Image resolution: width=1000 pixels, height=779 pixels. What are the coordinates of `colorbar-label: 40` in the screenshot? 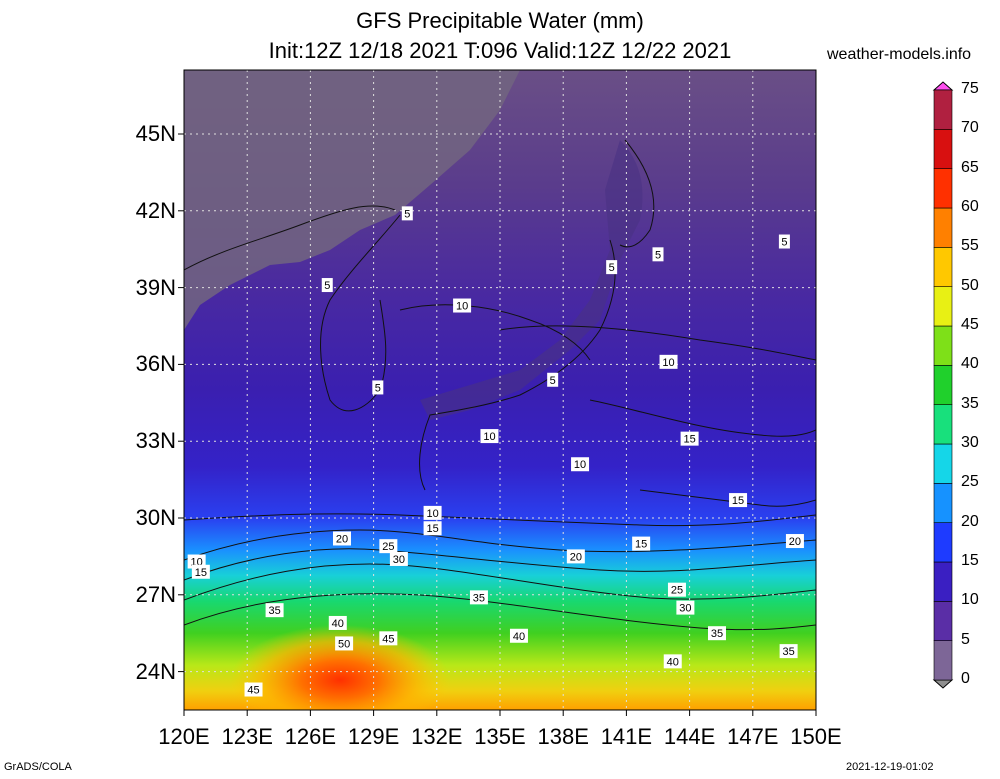 It's located at (970, 364).